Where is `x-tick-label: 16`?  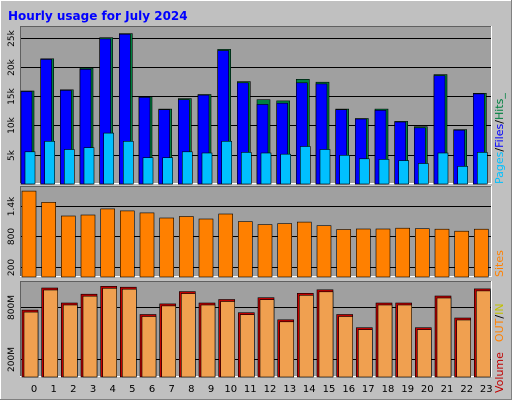
x-tick-label: 16 is located at coordinates (348, 389).